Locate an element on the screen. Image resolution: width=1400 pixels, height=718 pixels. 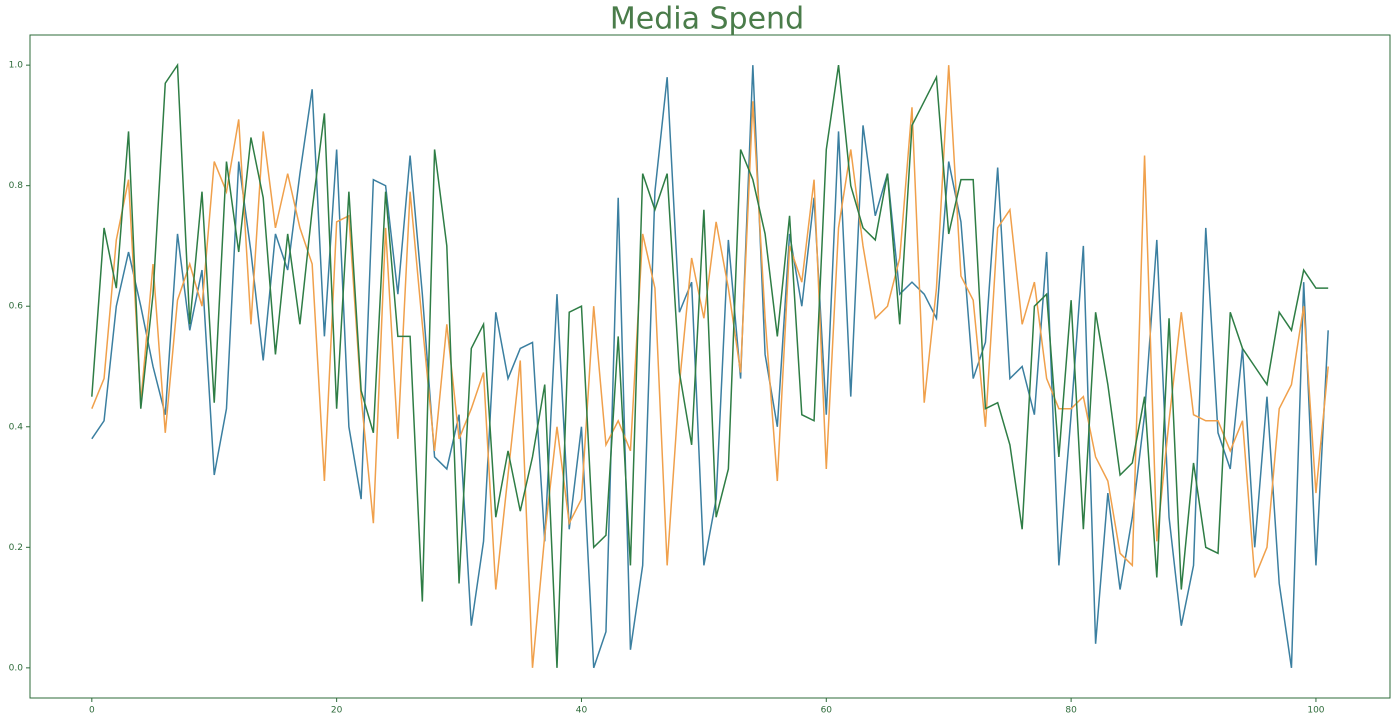
x-tick-label: 20 is located at coordinates (337, 711).